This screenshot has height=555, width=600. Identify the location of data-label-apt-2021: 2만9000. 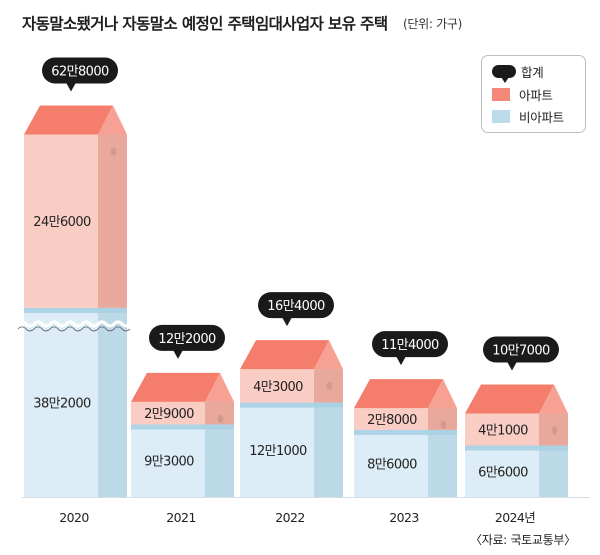
(169, 414).